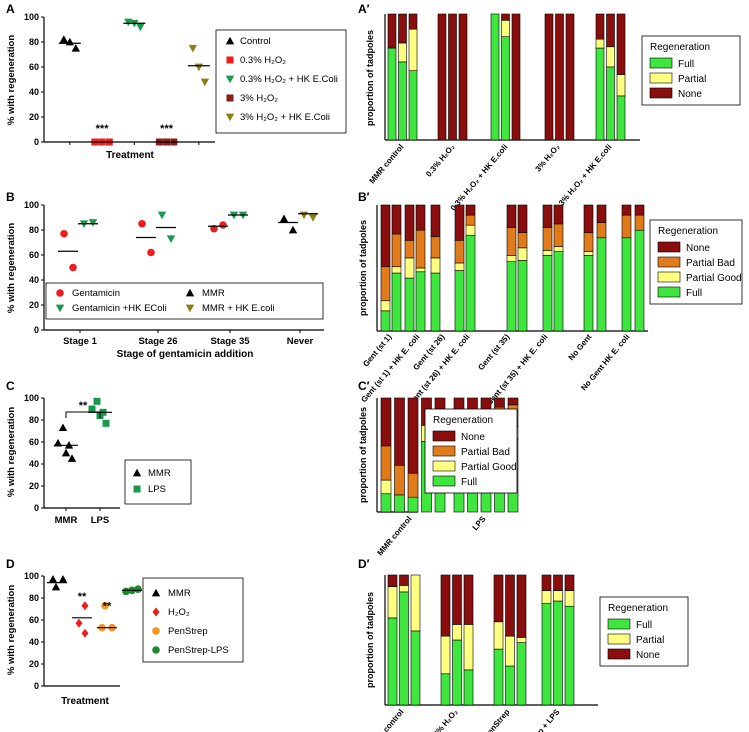  I want to click on legend-label: 0.3% H₂O₂, so click(263, 60).